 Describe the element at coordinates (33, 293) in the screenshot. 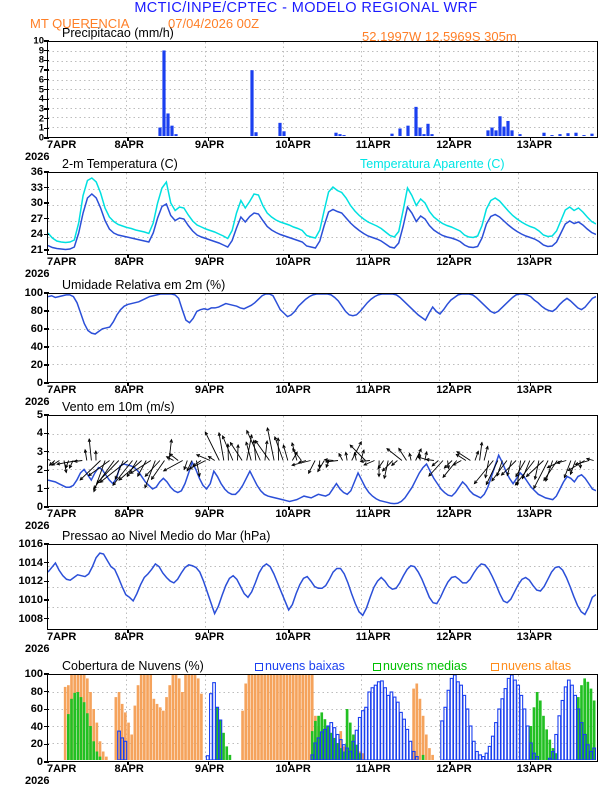

I see `y-axis-label: 100` at that location.